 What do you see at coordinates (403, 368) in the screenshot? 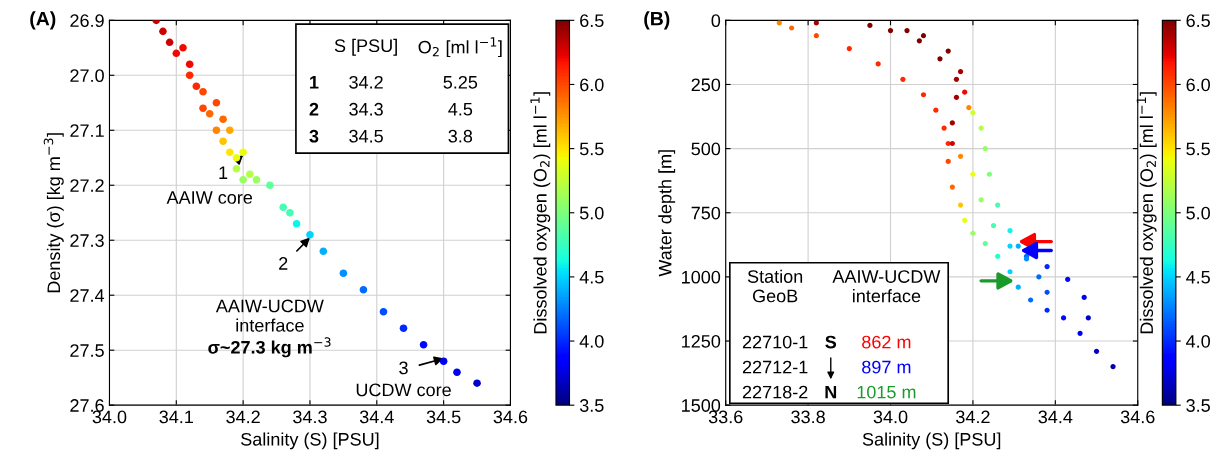
I see `annotation: 3` at bounding box center [403, 368].